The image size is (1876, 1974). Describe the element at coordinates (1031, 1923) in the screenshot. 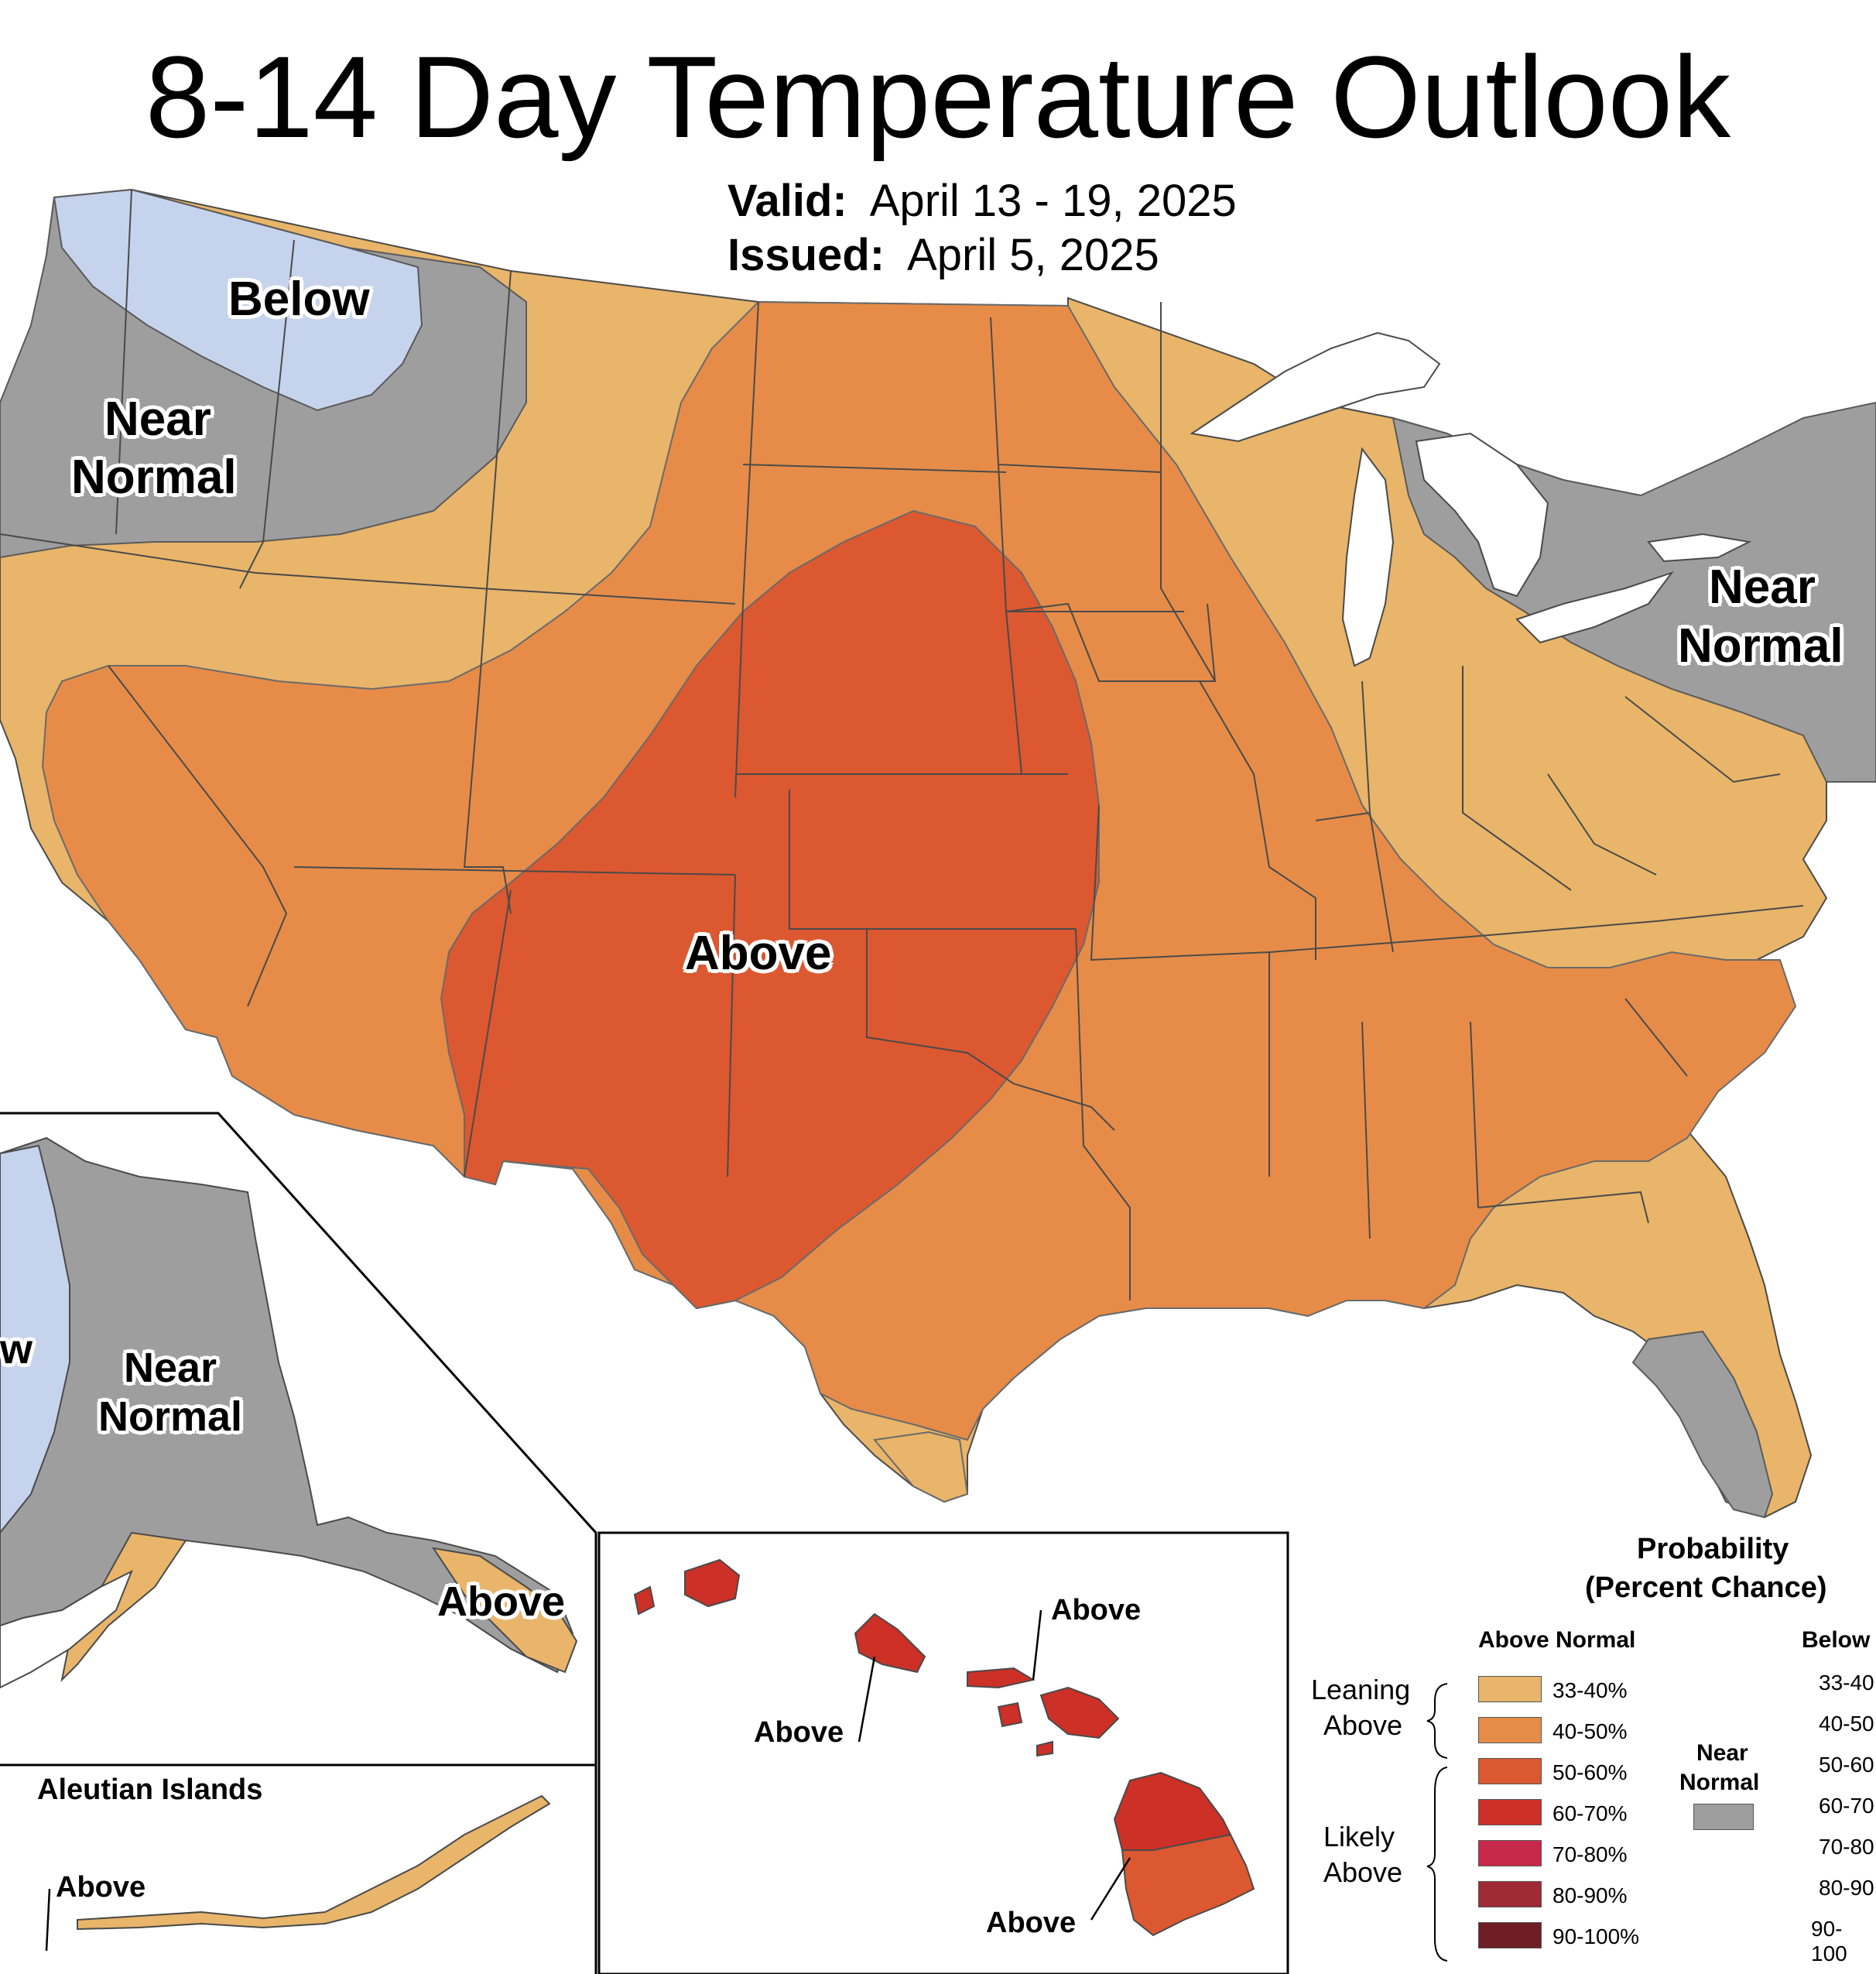

I see `hawaii-above-label-big: Above` at that location.